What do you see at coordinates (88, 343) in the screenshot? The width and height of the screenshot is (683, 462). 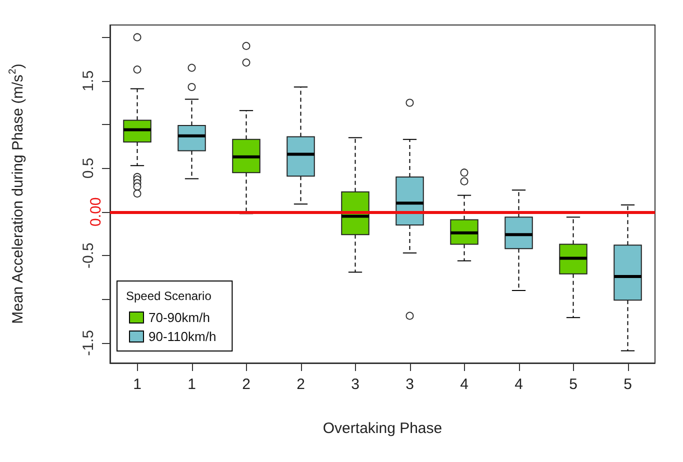 I see `y-tick-label: -1.5` at bounding box center [88, 343].